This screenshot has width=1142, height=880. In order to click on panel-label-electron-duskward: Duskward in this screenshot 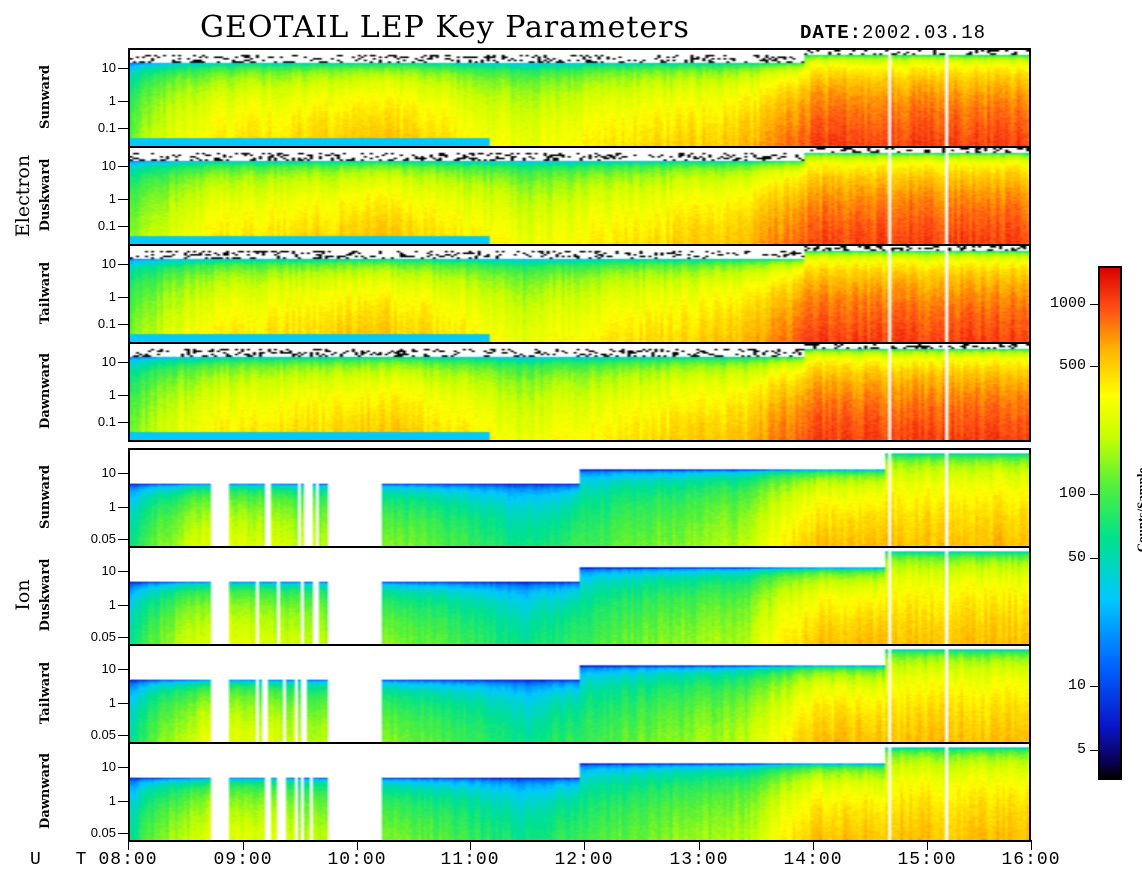, I will do `click(45, 195)`.